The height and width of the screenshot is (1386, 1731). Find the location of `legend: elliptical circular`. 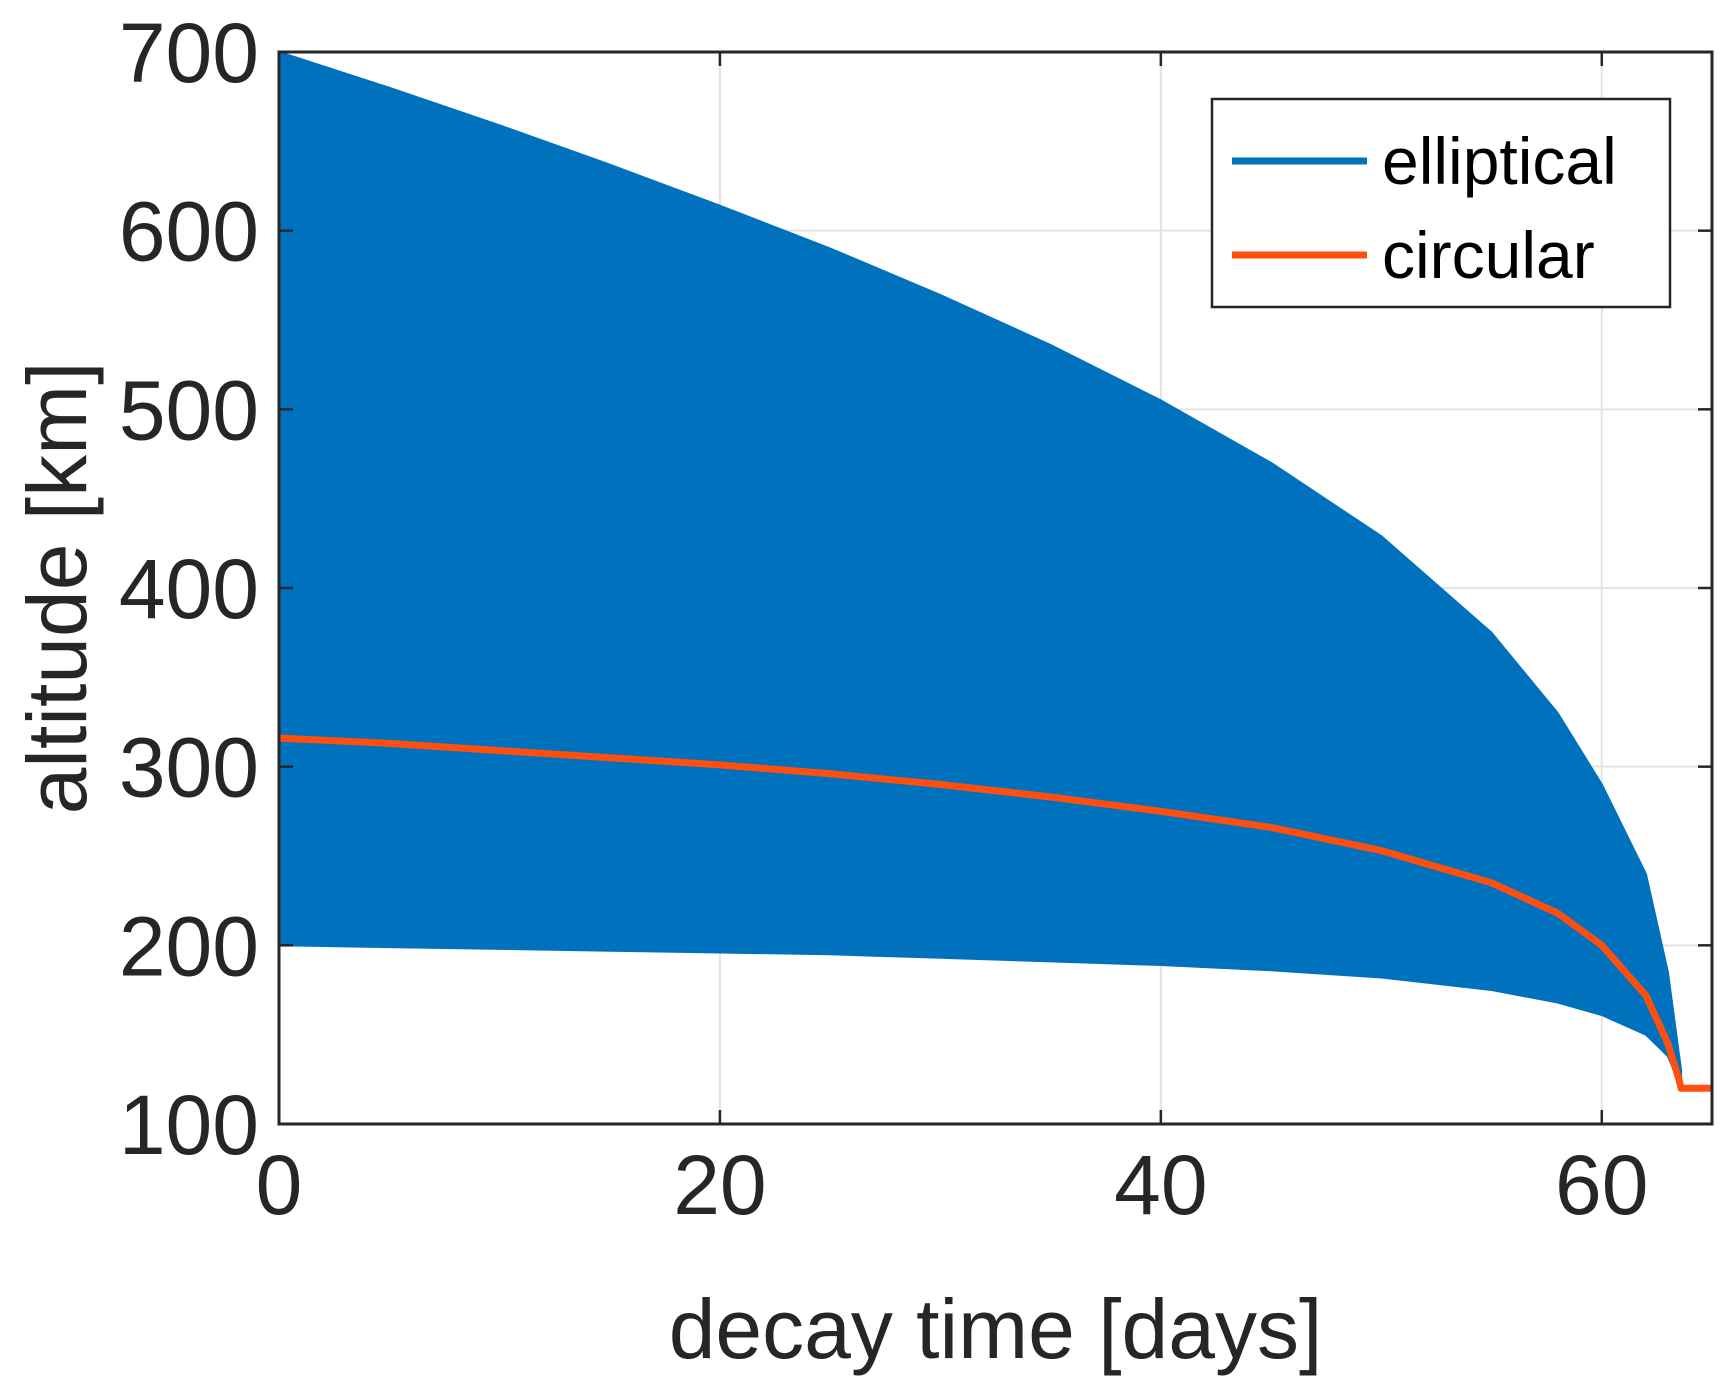

legend: elliptical circular is located at coordinates (1441, 203).